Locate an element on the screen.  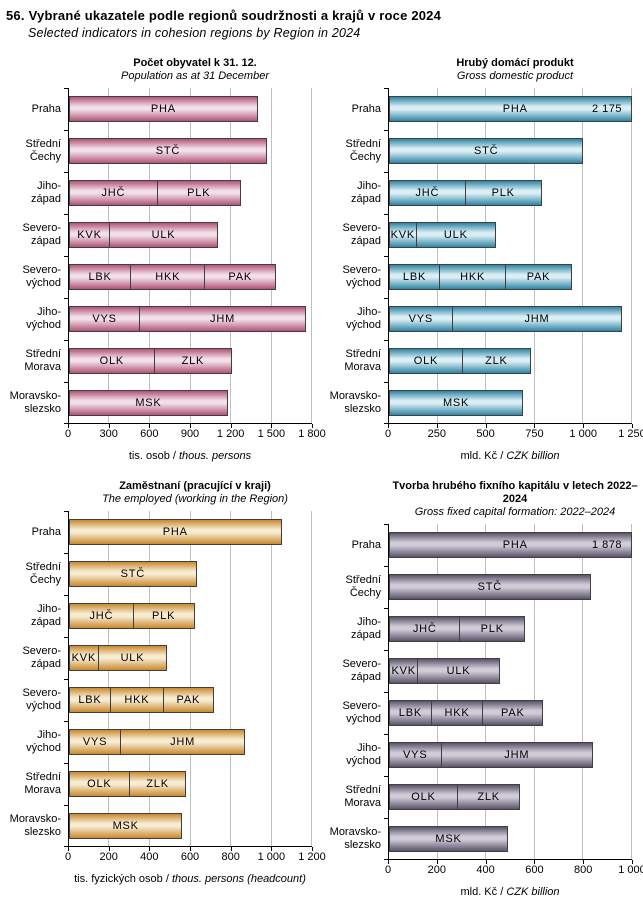
x-axis-tick-label: 1 200 is located at coordinates (312, 857).